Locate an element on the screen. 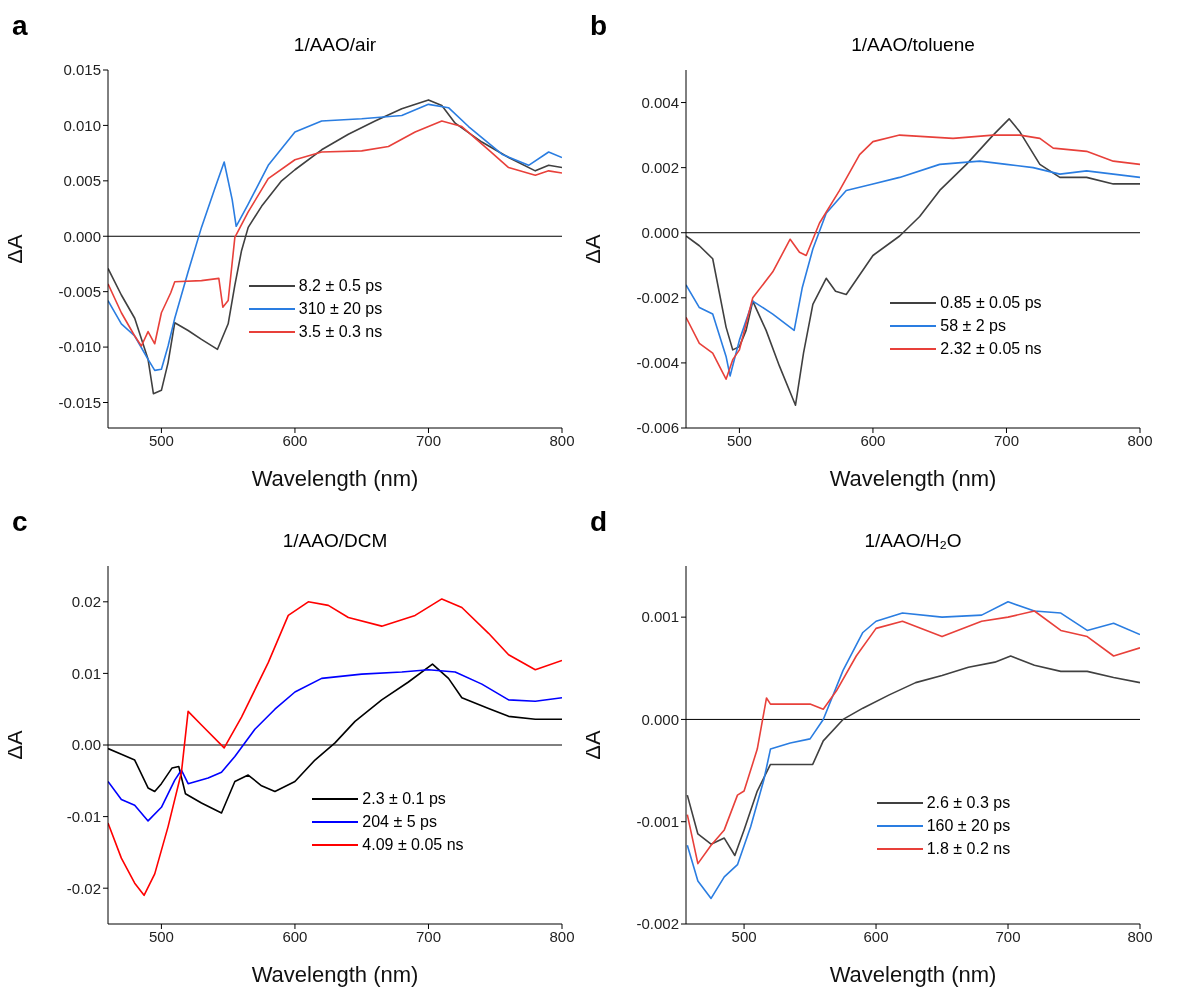 Image resolution: width=1179 pixels, height=1000 pixels. legend-label: 2.3 ± 0.1 ps is located at coordinates (404, 799).